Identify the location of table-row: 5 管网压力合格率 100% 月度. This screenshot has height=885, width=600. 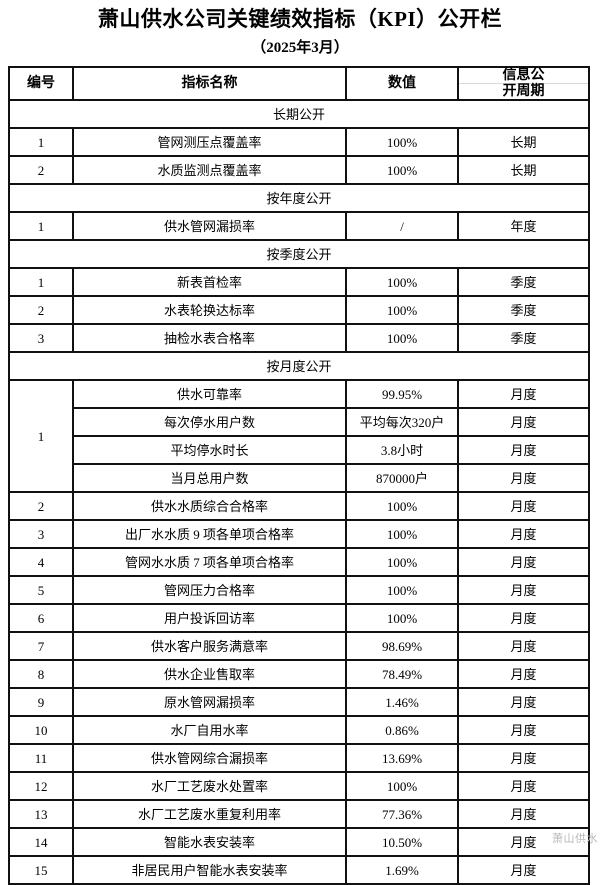
(299, 590).